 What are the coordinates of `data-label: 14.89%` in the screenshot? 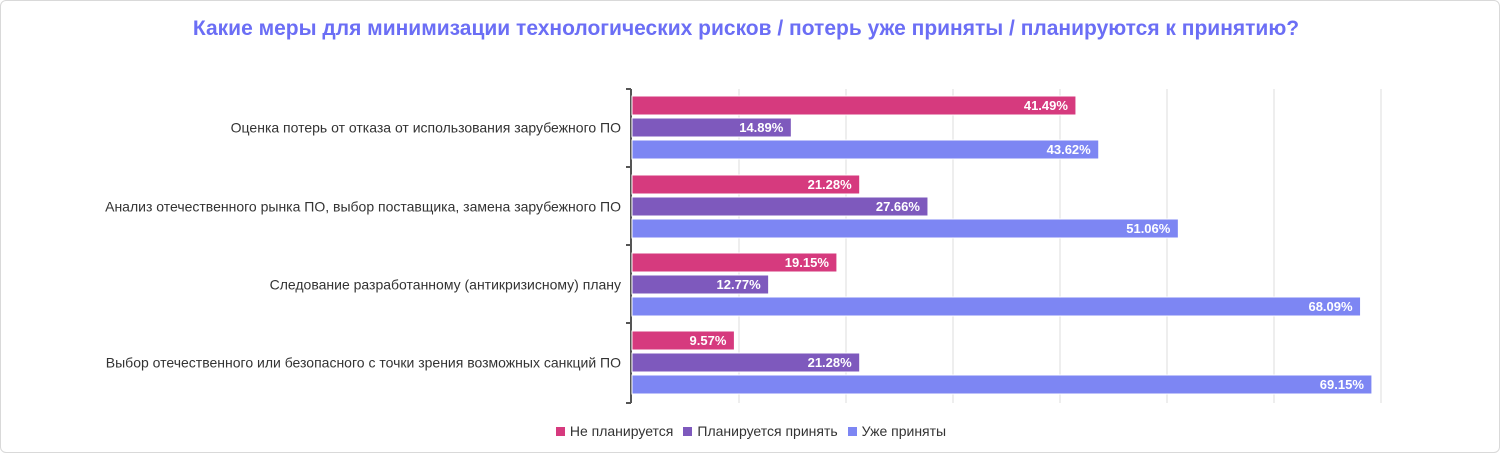 It's located at (761, 127).